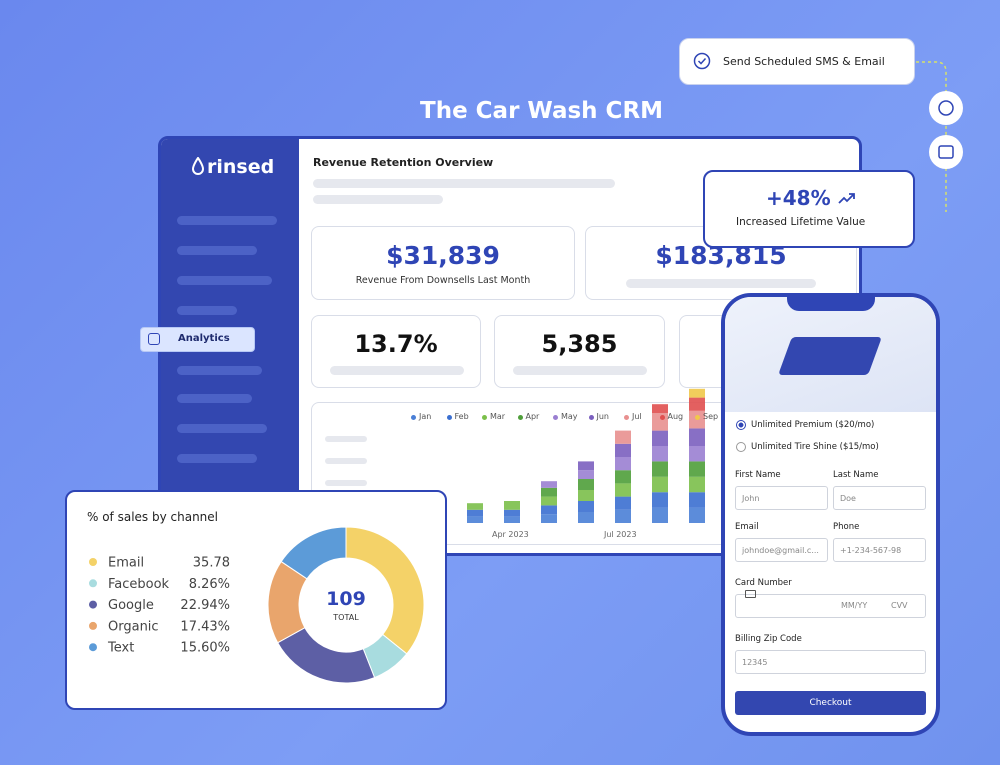 This screenshot has height=765, width=1000. Describe the element at coordinates (801, 222) in the screenshot. I see `lifetime-label: Increased Lifetime Value` at that location.